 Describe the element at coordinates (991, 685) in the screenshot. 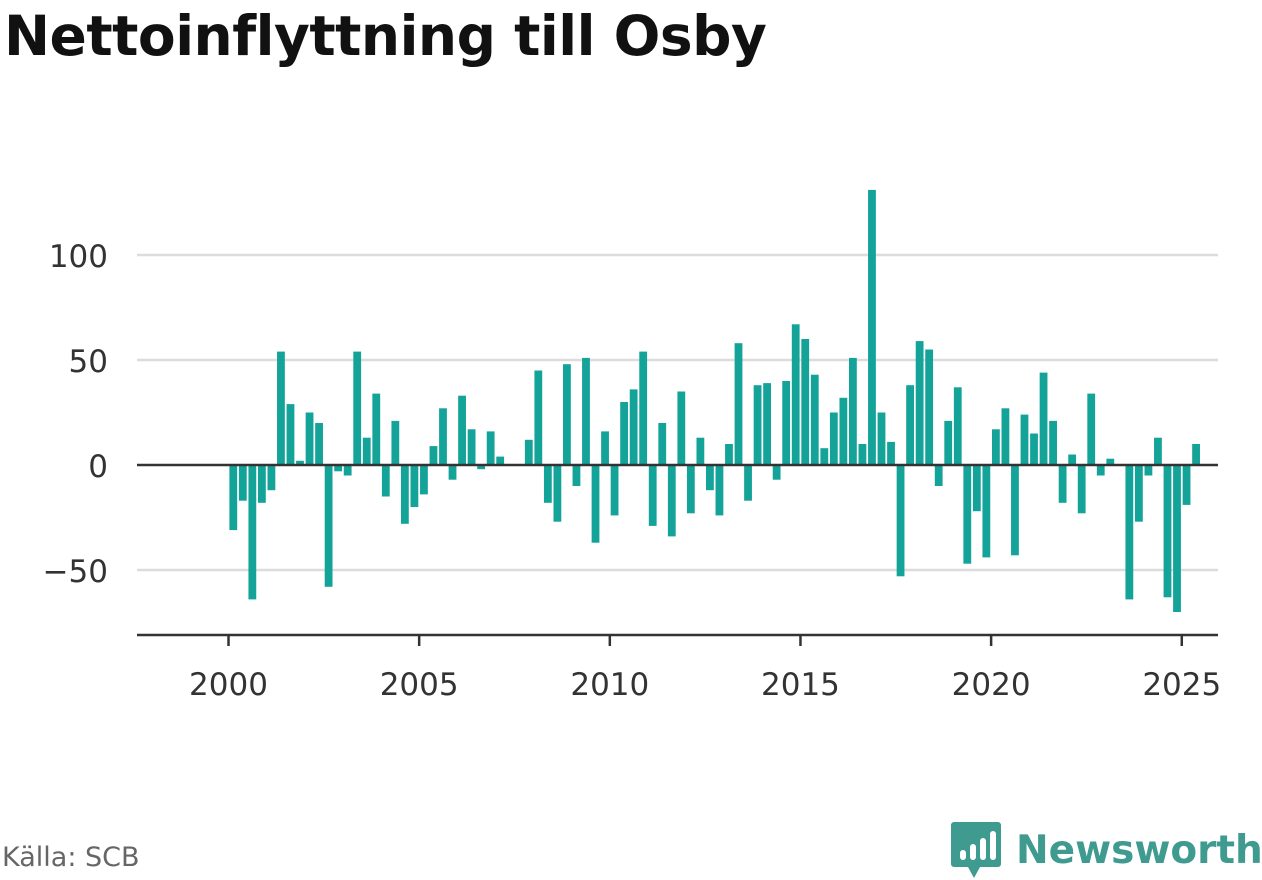

I see `x-tick-label: 2020` at that location.